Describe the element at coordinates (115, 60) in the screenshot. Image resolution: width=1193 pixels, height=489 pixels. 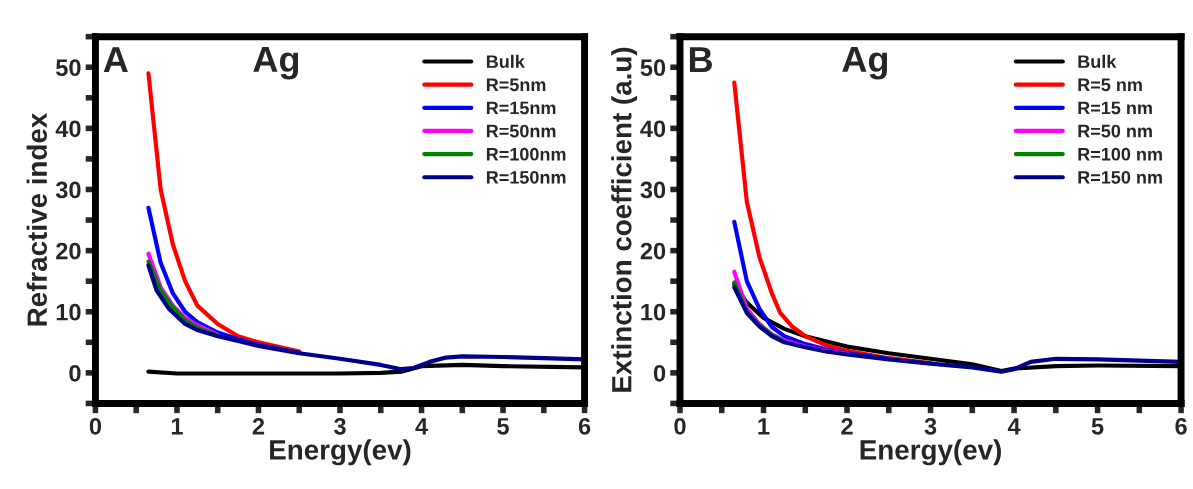
I see `annotation: A` at that location.